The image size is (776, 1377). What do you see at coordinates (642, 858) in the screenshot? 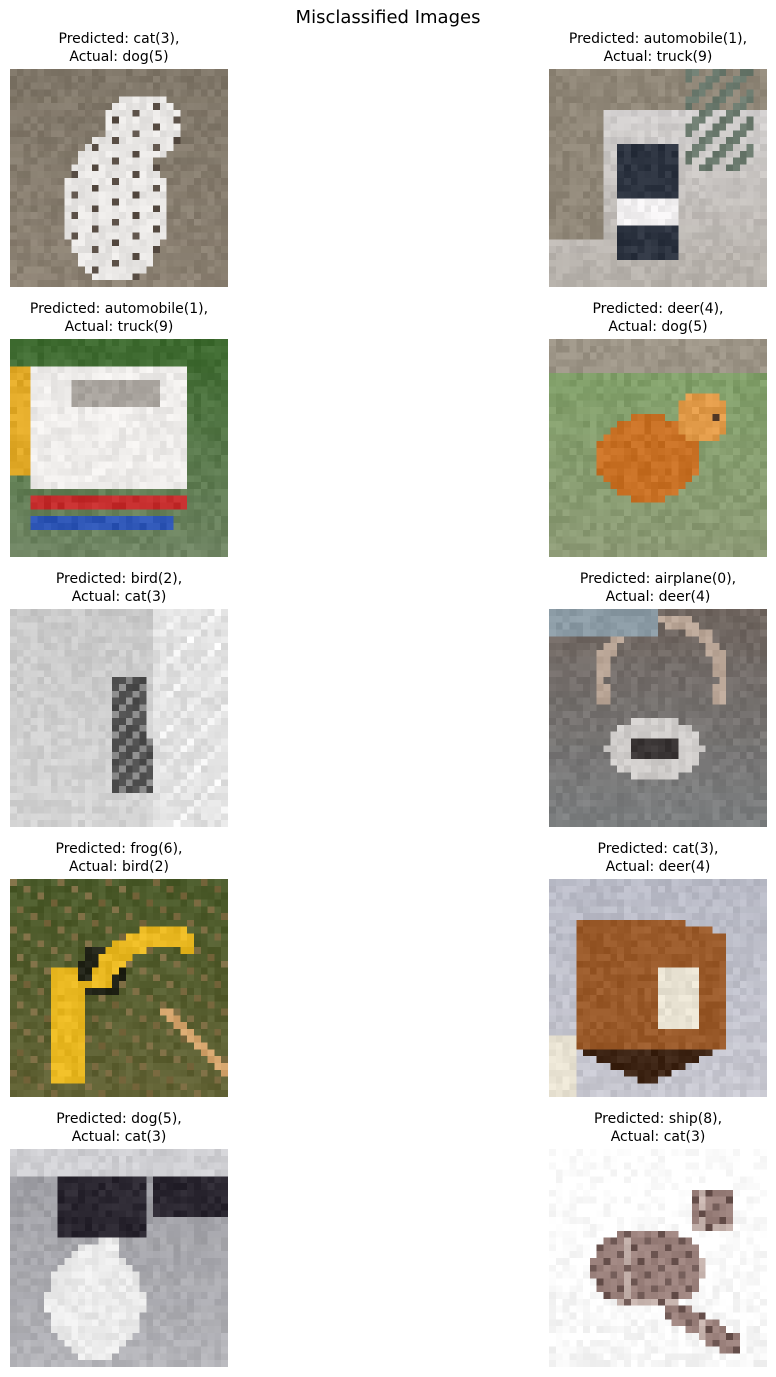
I see `panel-caption: Predicted: cat(3), Actual: deer(4)` at bounding box center [642, 858].